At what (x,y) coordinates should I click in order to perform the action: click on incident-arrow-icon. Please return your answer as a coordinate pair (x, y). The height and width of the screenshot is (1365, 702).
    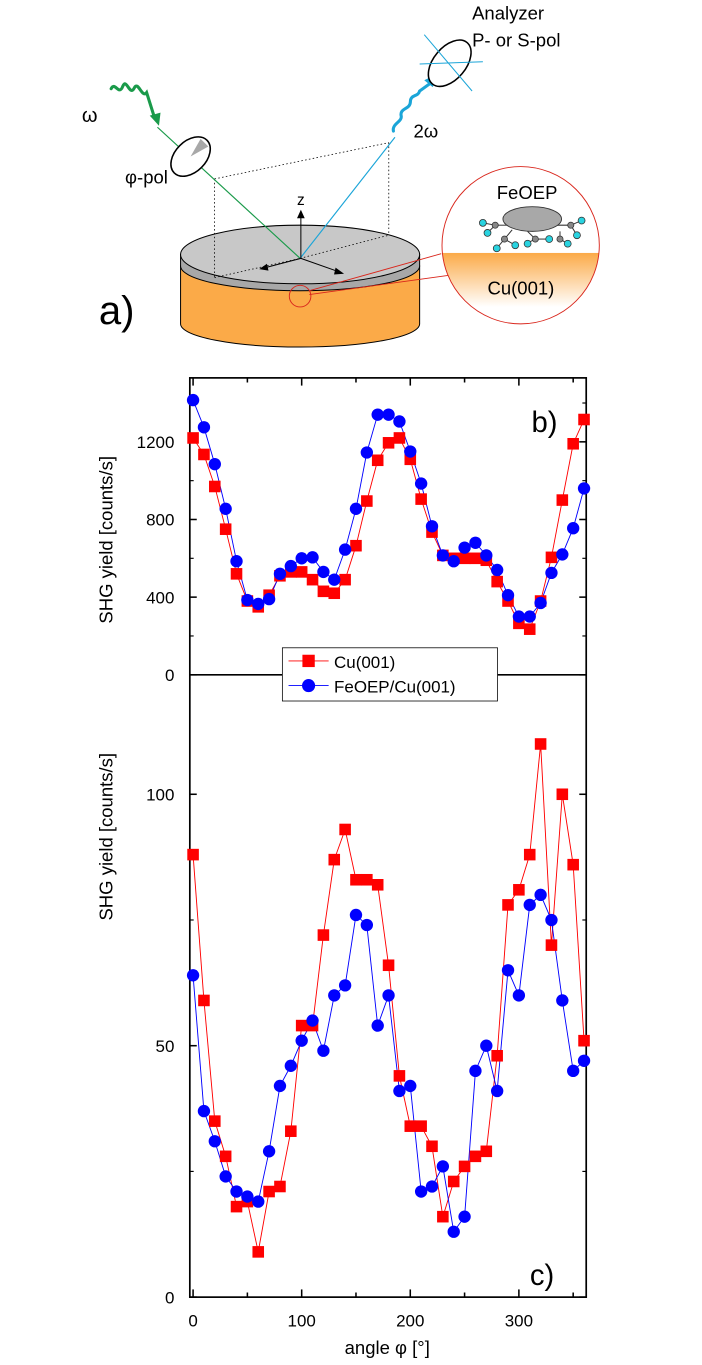
    Looking at the image, I should click on (155, 119).